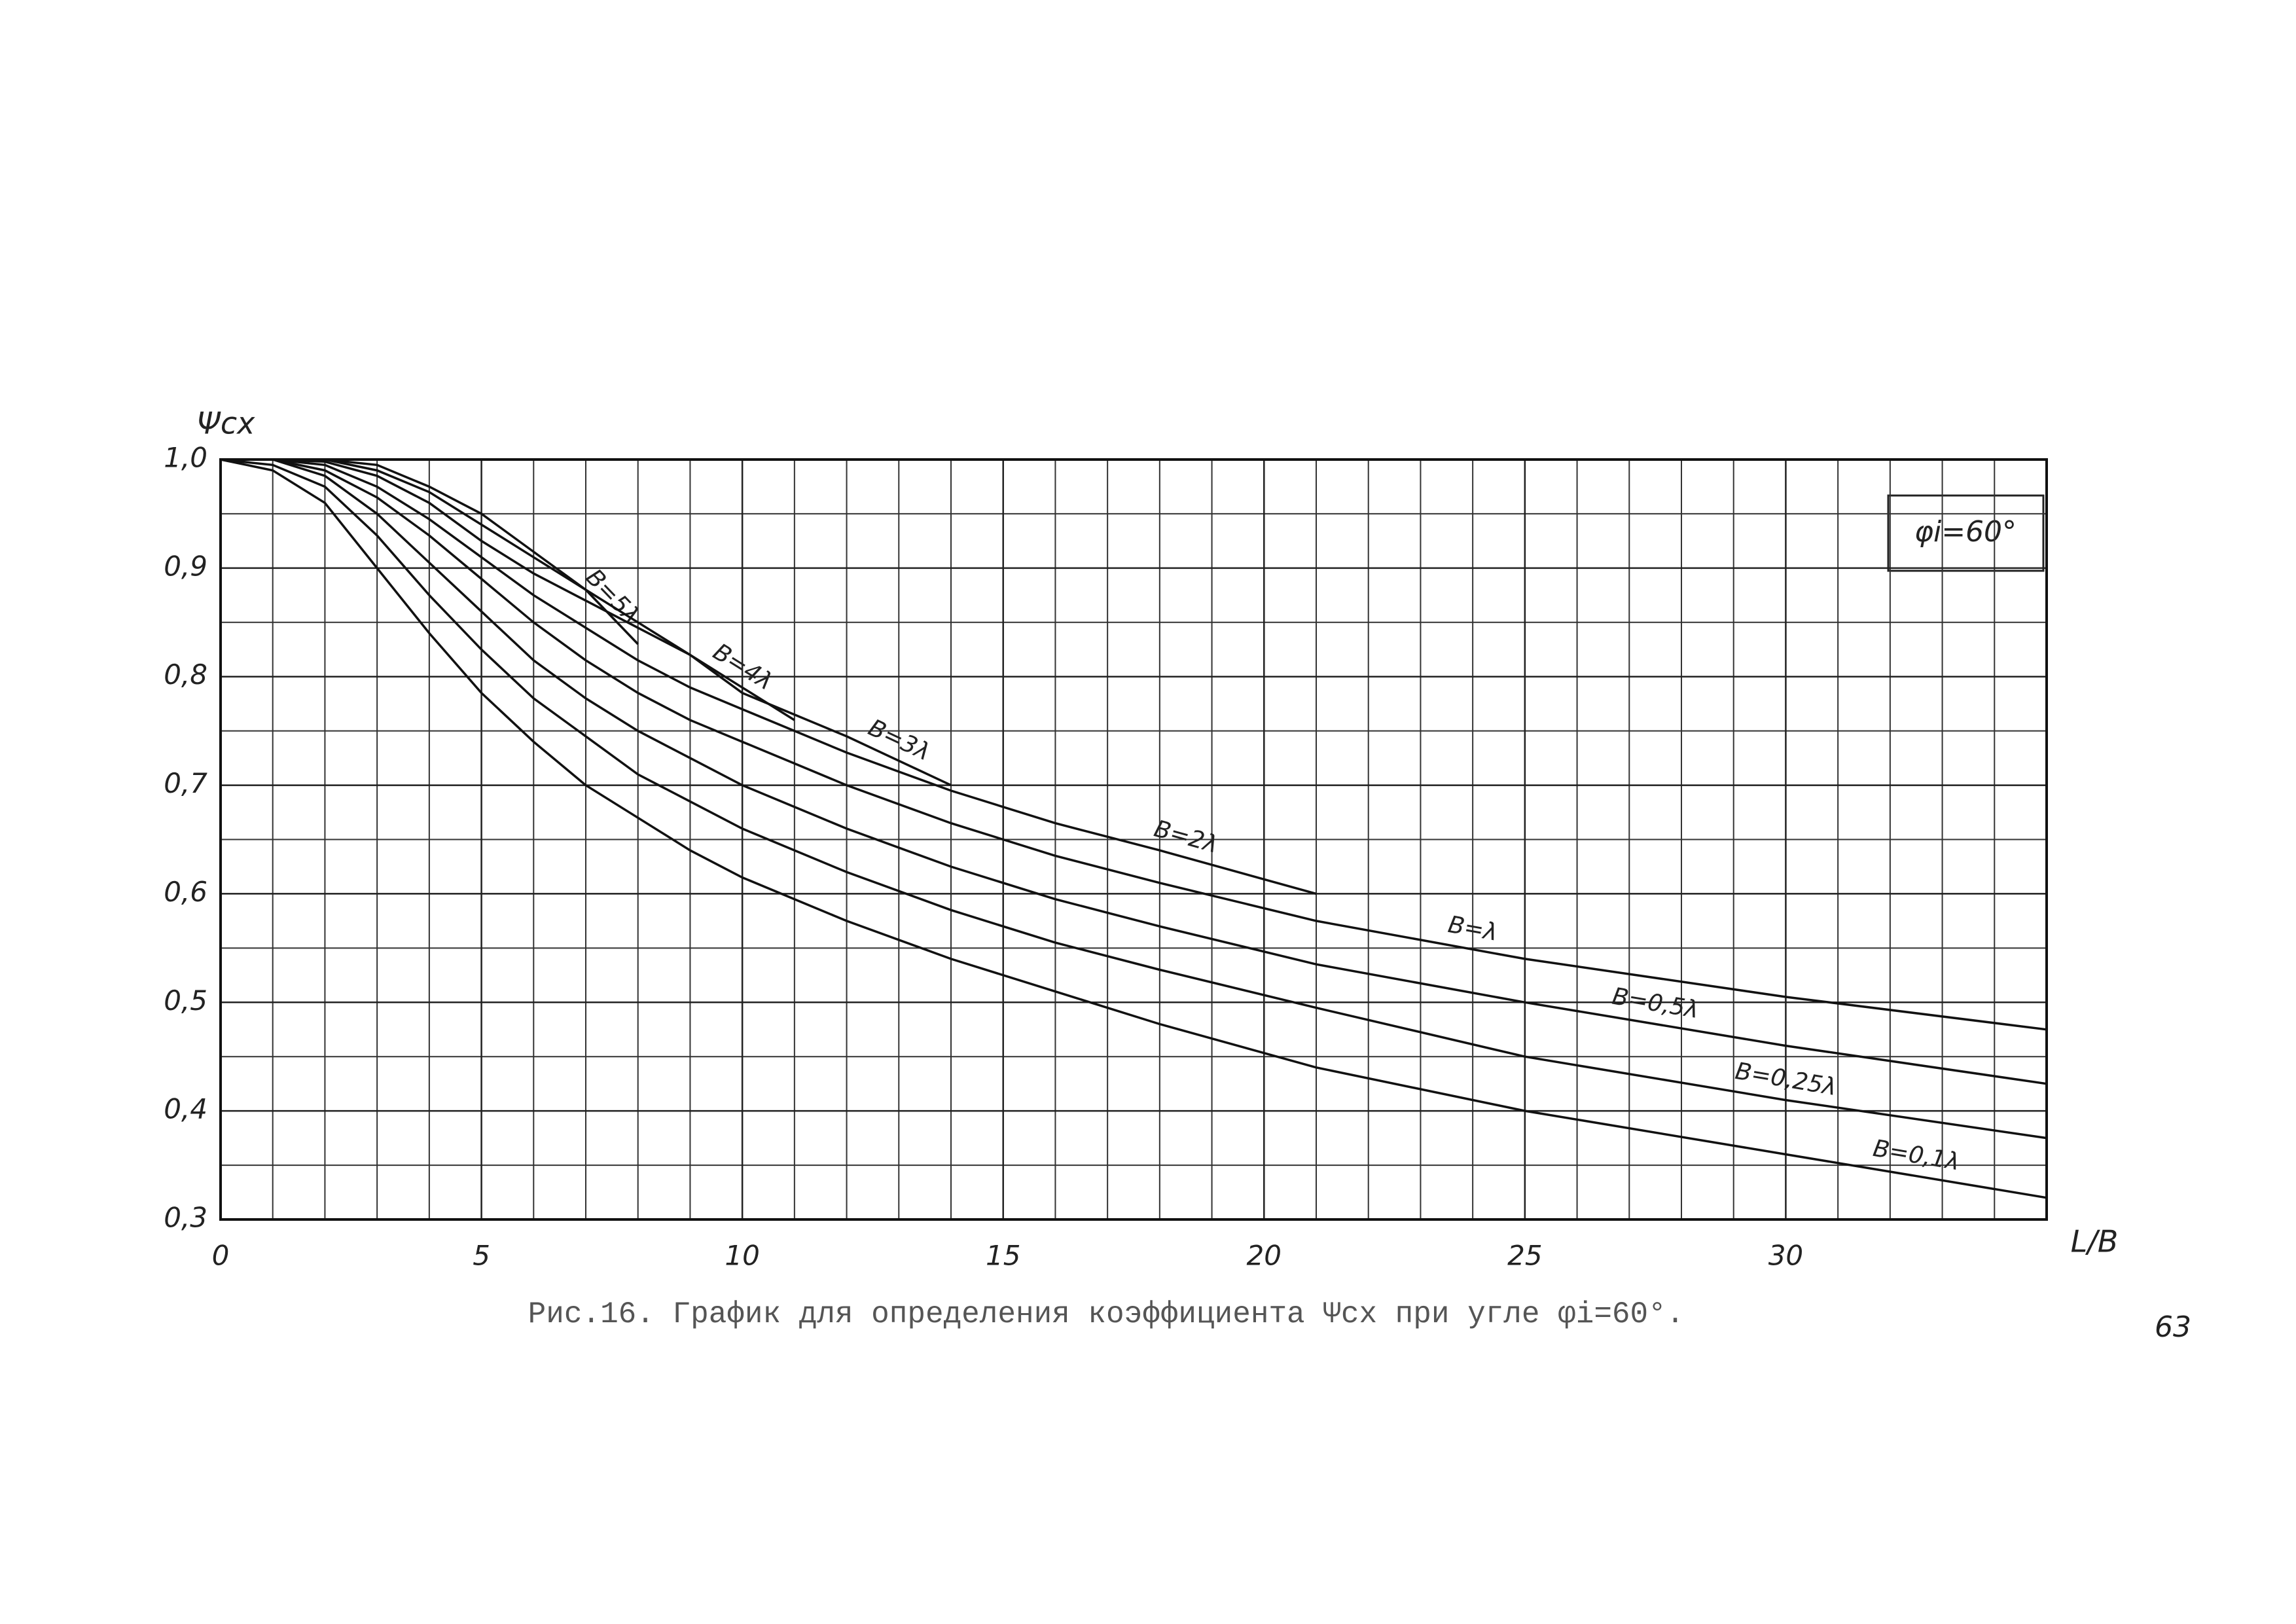 The height and width of the screenshot is (1624, 2296). Describe the element at coordinates (742, 1256) in the screenshot. I see `x-tick-label: 10` at that location.